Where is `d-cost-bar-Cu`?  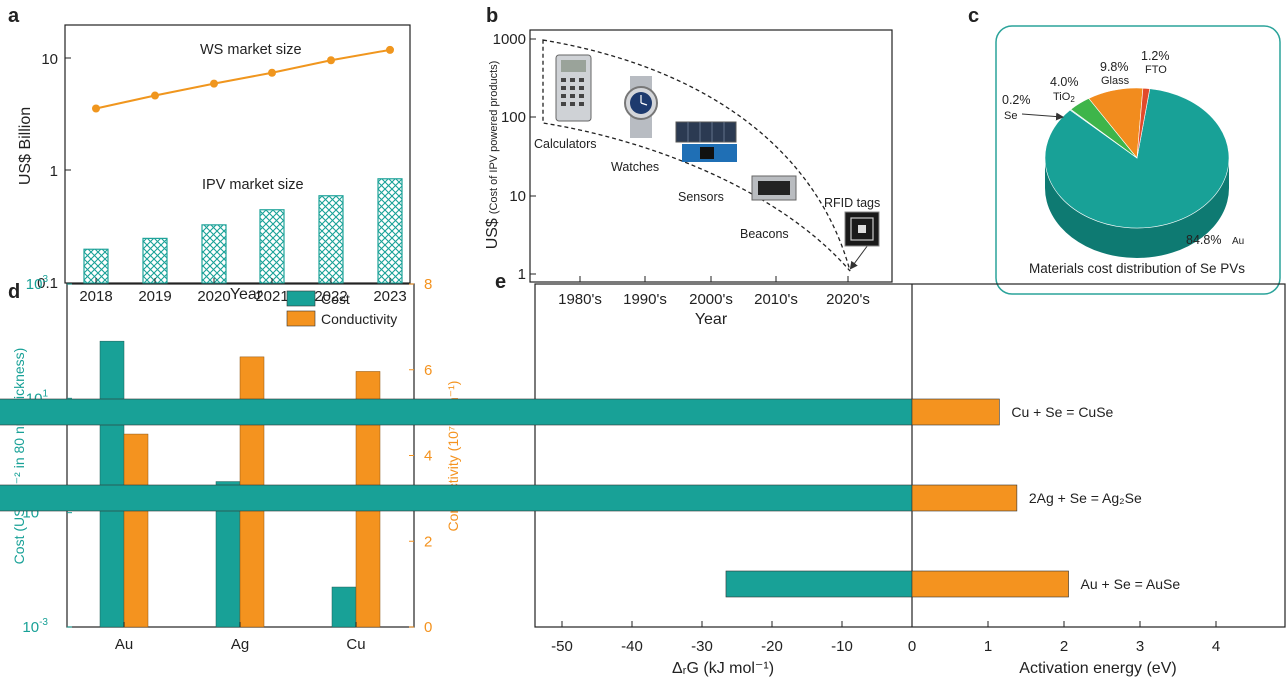
d-cost-bar-Cu is located at coordinates (344, 607).